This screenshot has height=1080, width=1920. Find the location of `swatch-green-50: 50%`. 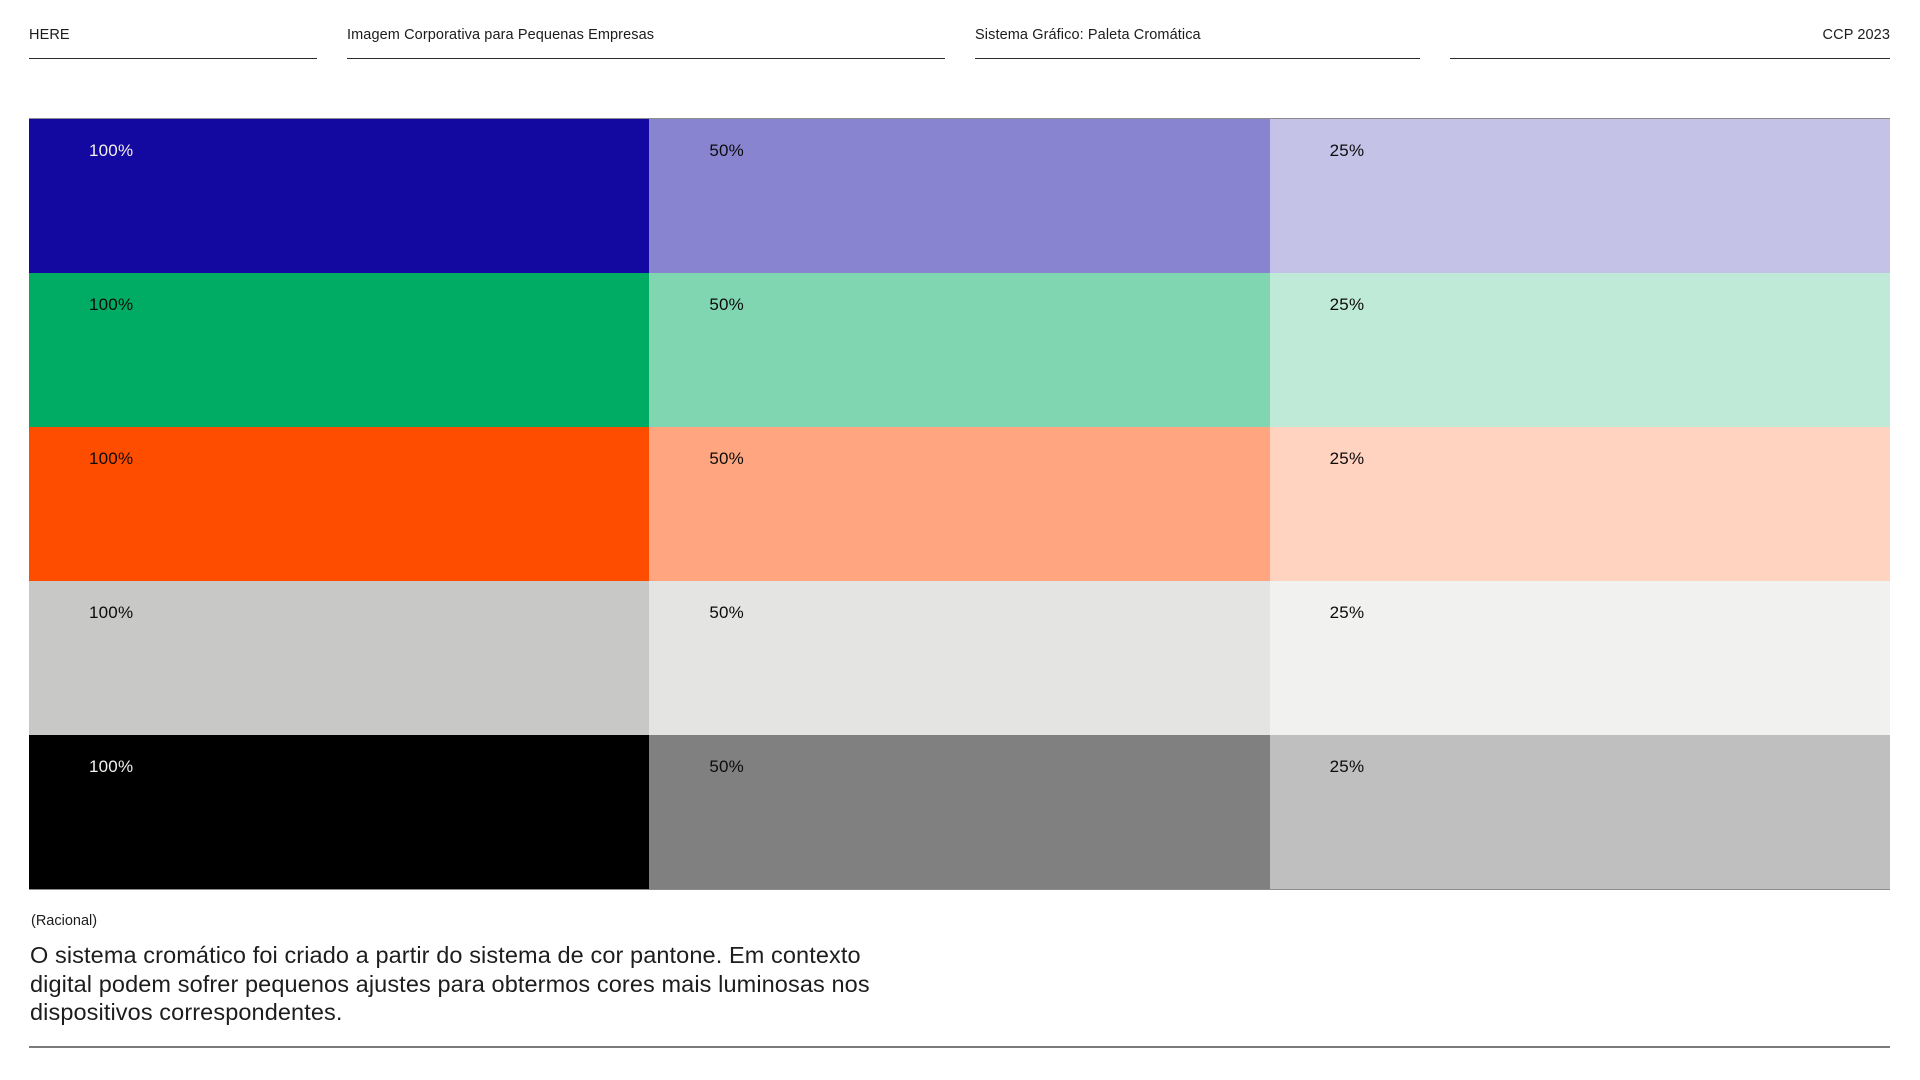

swatch-green-50: 50% is located at coordinates (959, 350).